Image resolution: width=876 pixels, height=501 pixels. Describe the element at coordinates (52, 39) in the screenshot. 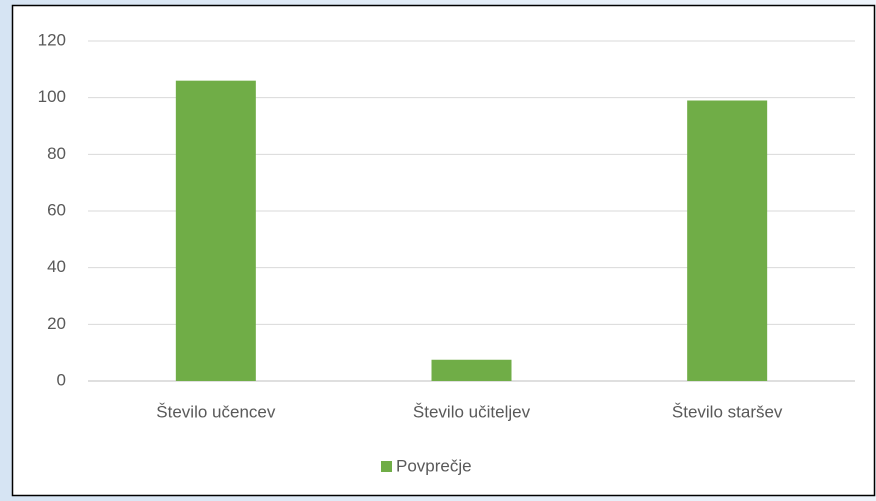

I see `y-tick-label: 120` at that location.